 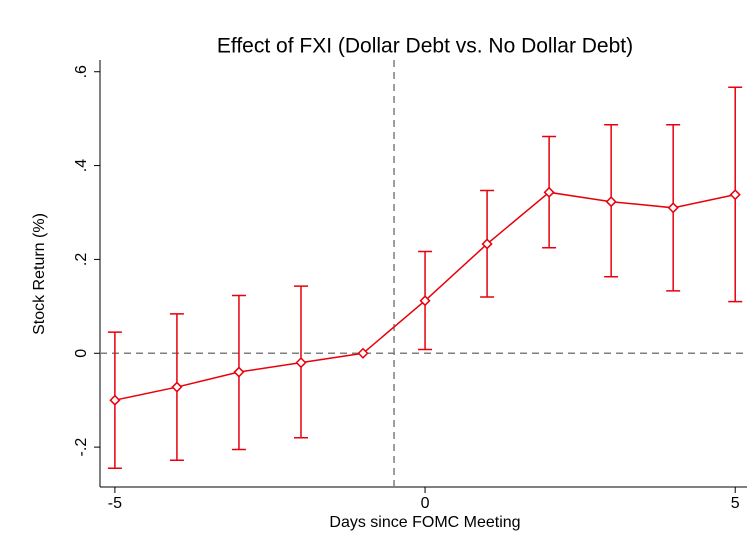 I want to click on y-tick-label: .2, so click(x=81, y=259).